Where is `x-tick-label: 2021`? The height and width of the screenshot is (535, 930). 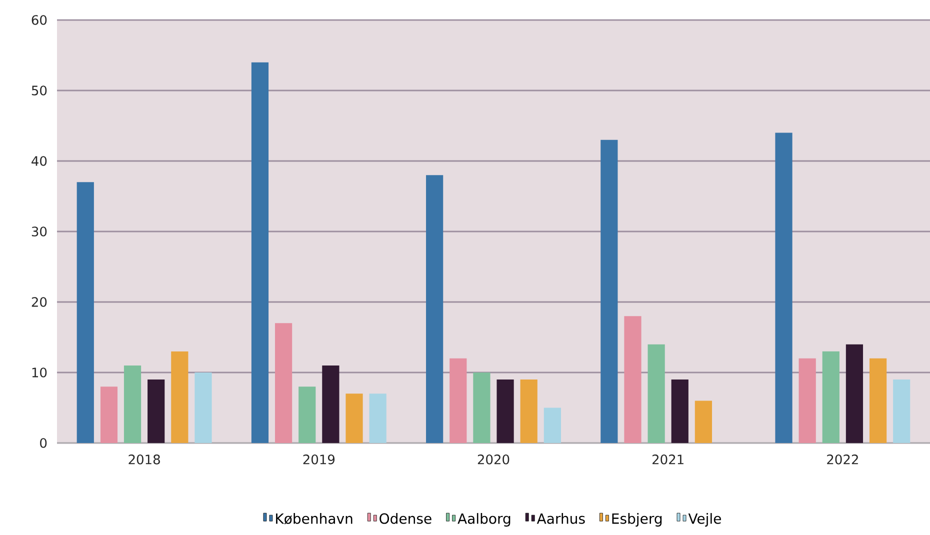
x-tick-label: 2021 is located at coordinates (668, 459).